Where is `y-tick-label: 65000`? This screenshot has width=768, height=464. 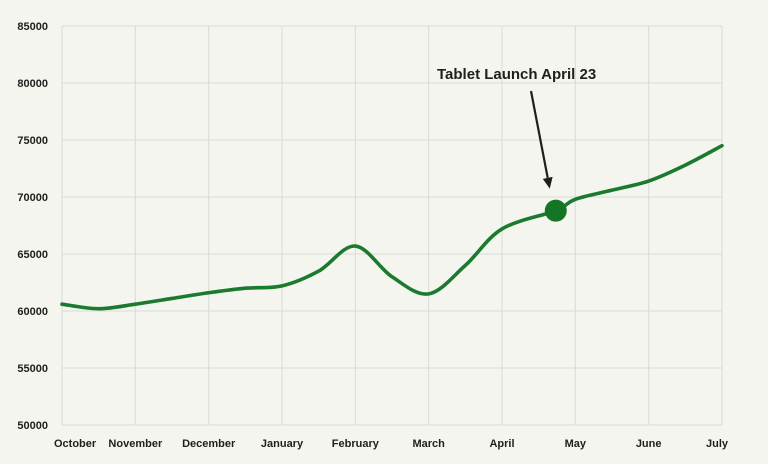
y-tick-label: 65000 is located at coordinates (32, 255).